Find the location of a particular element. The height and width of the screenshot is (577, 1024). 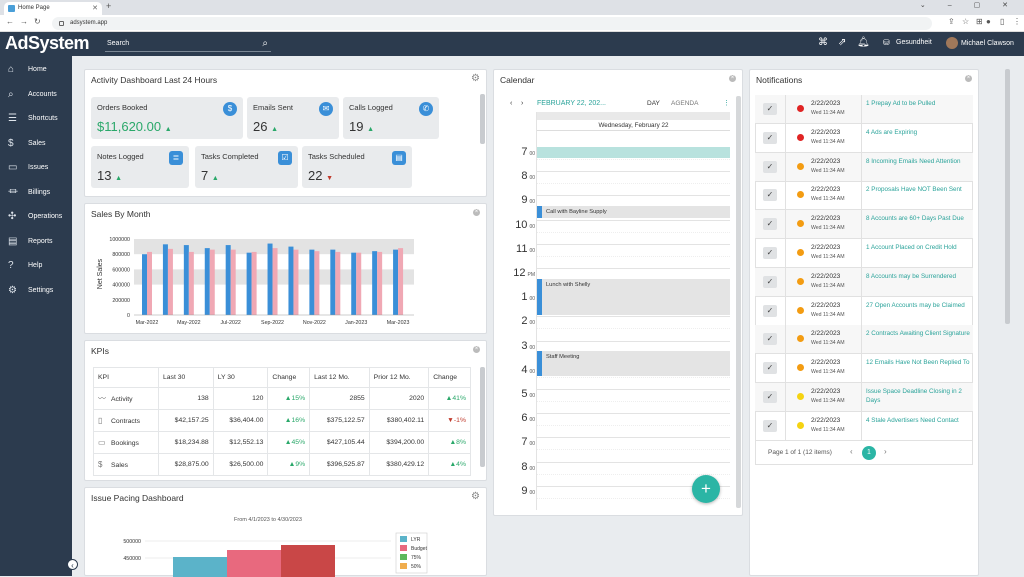

sidebar-item-billings: ⏛ Billings is located at coordinates (36, 193).